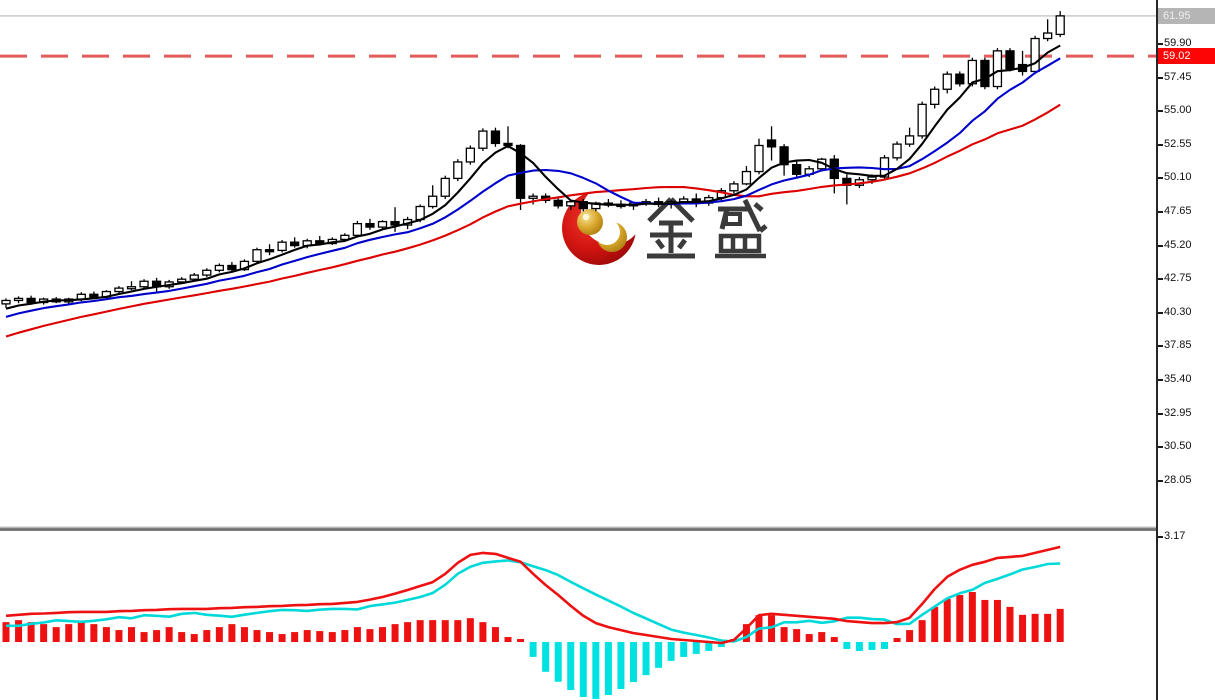 The width and height of the screenshot is (1215, 700). I want to click on alert-price-badge: 59.02, so click(1186, 56).